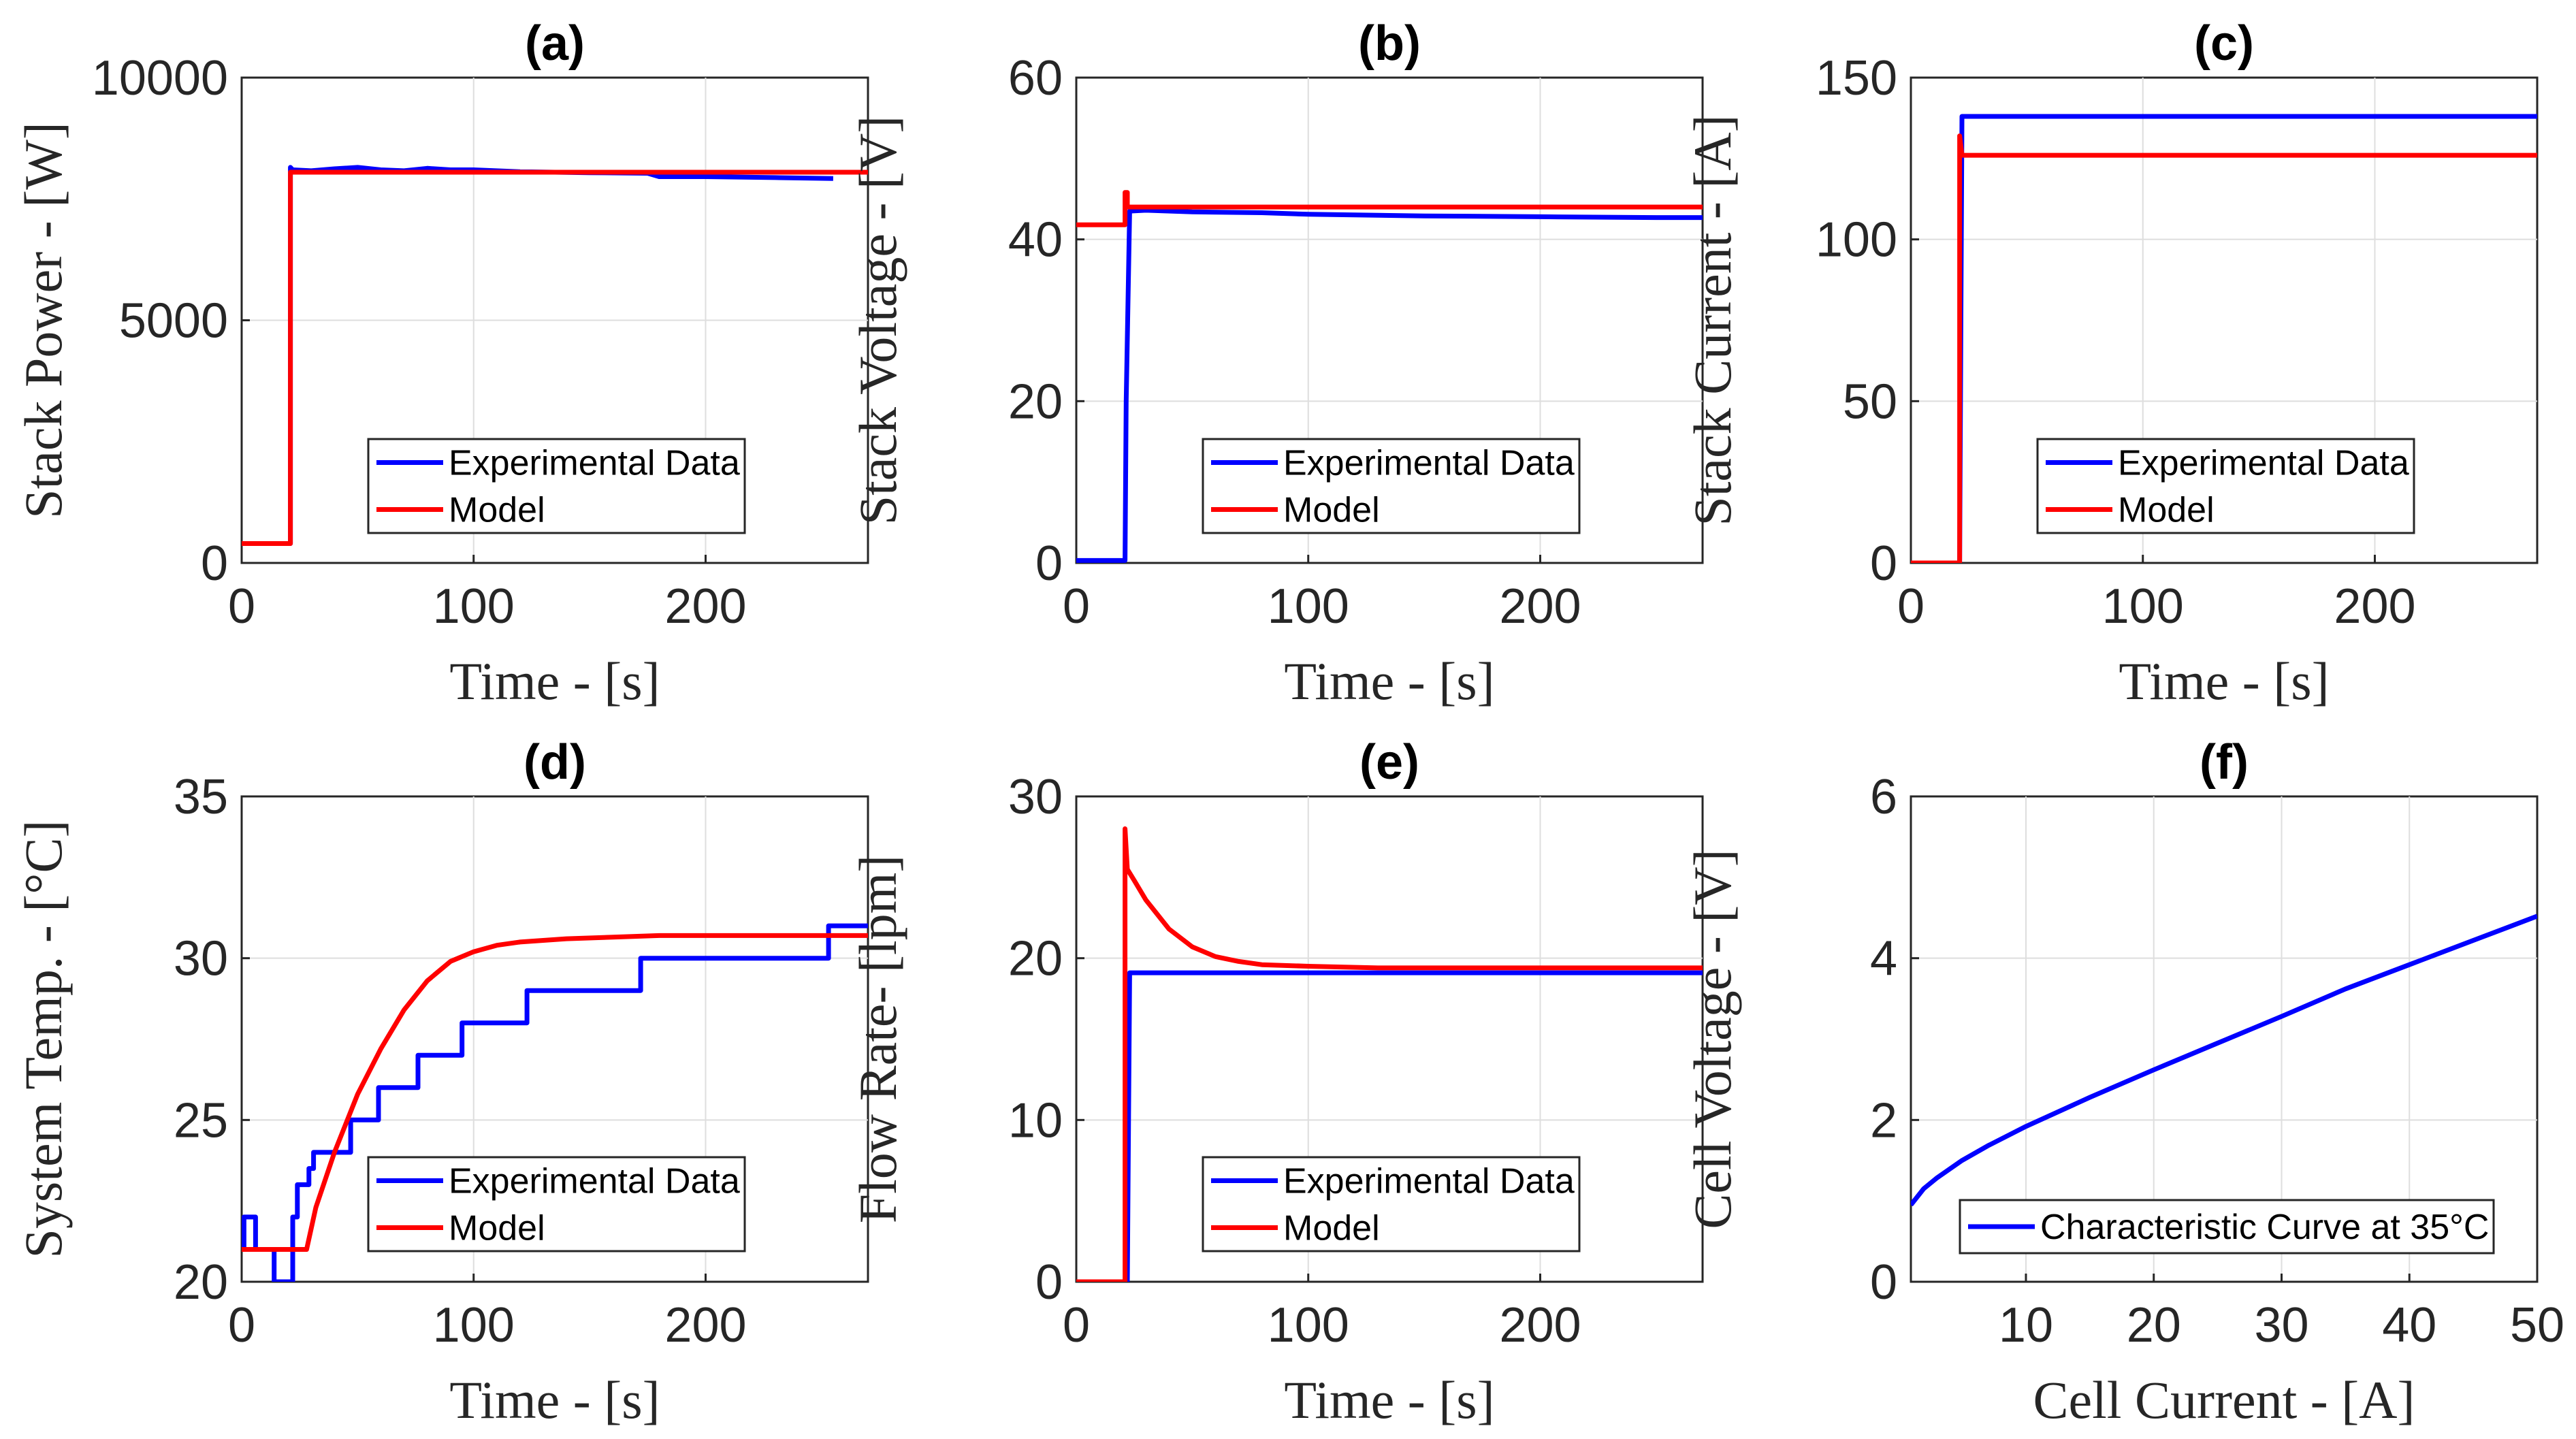 The width and height of the screenshot is (2576, 1439). I want to click on chart-title: (c), so click(2224, 43).